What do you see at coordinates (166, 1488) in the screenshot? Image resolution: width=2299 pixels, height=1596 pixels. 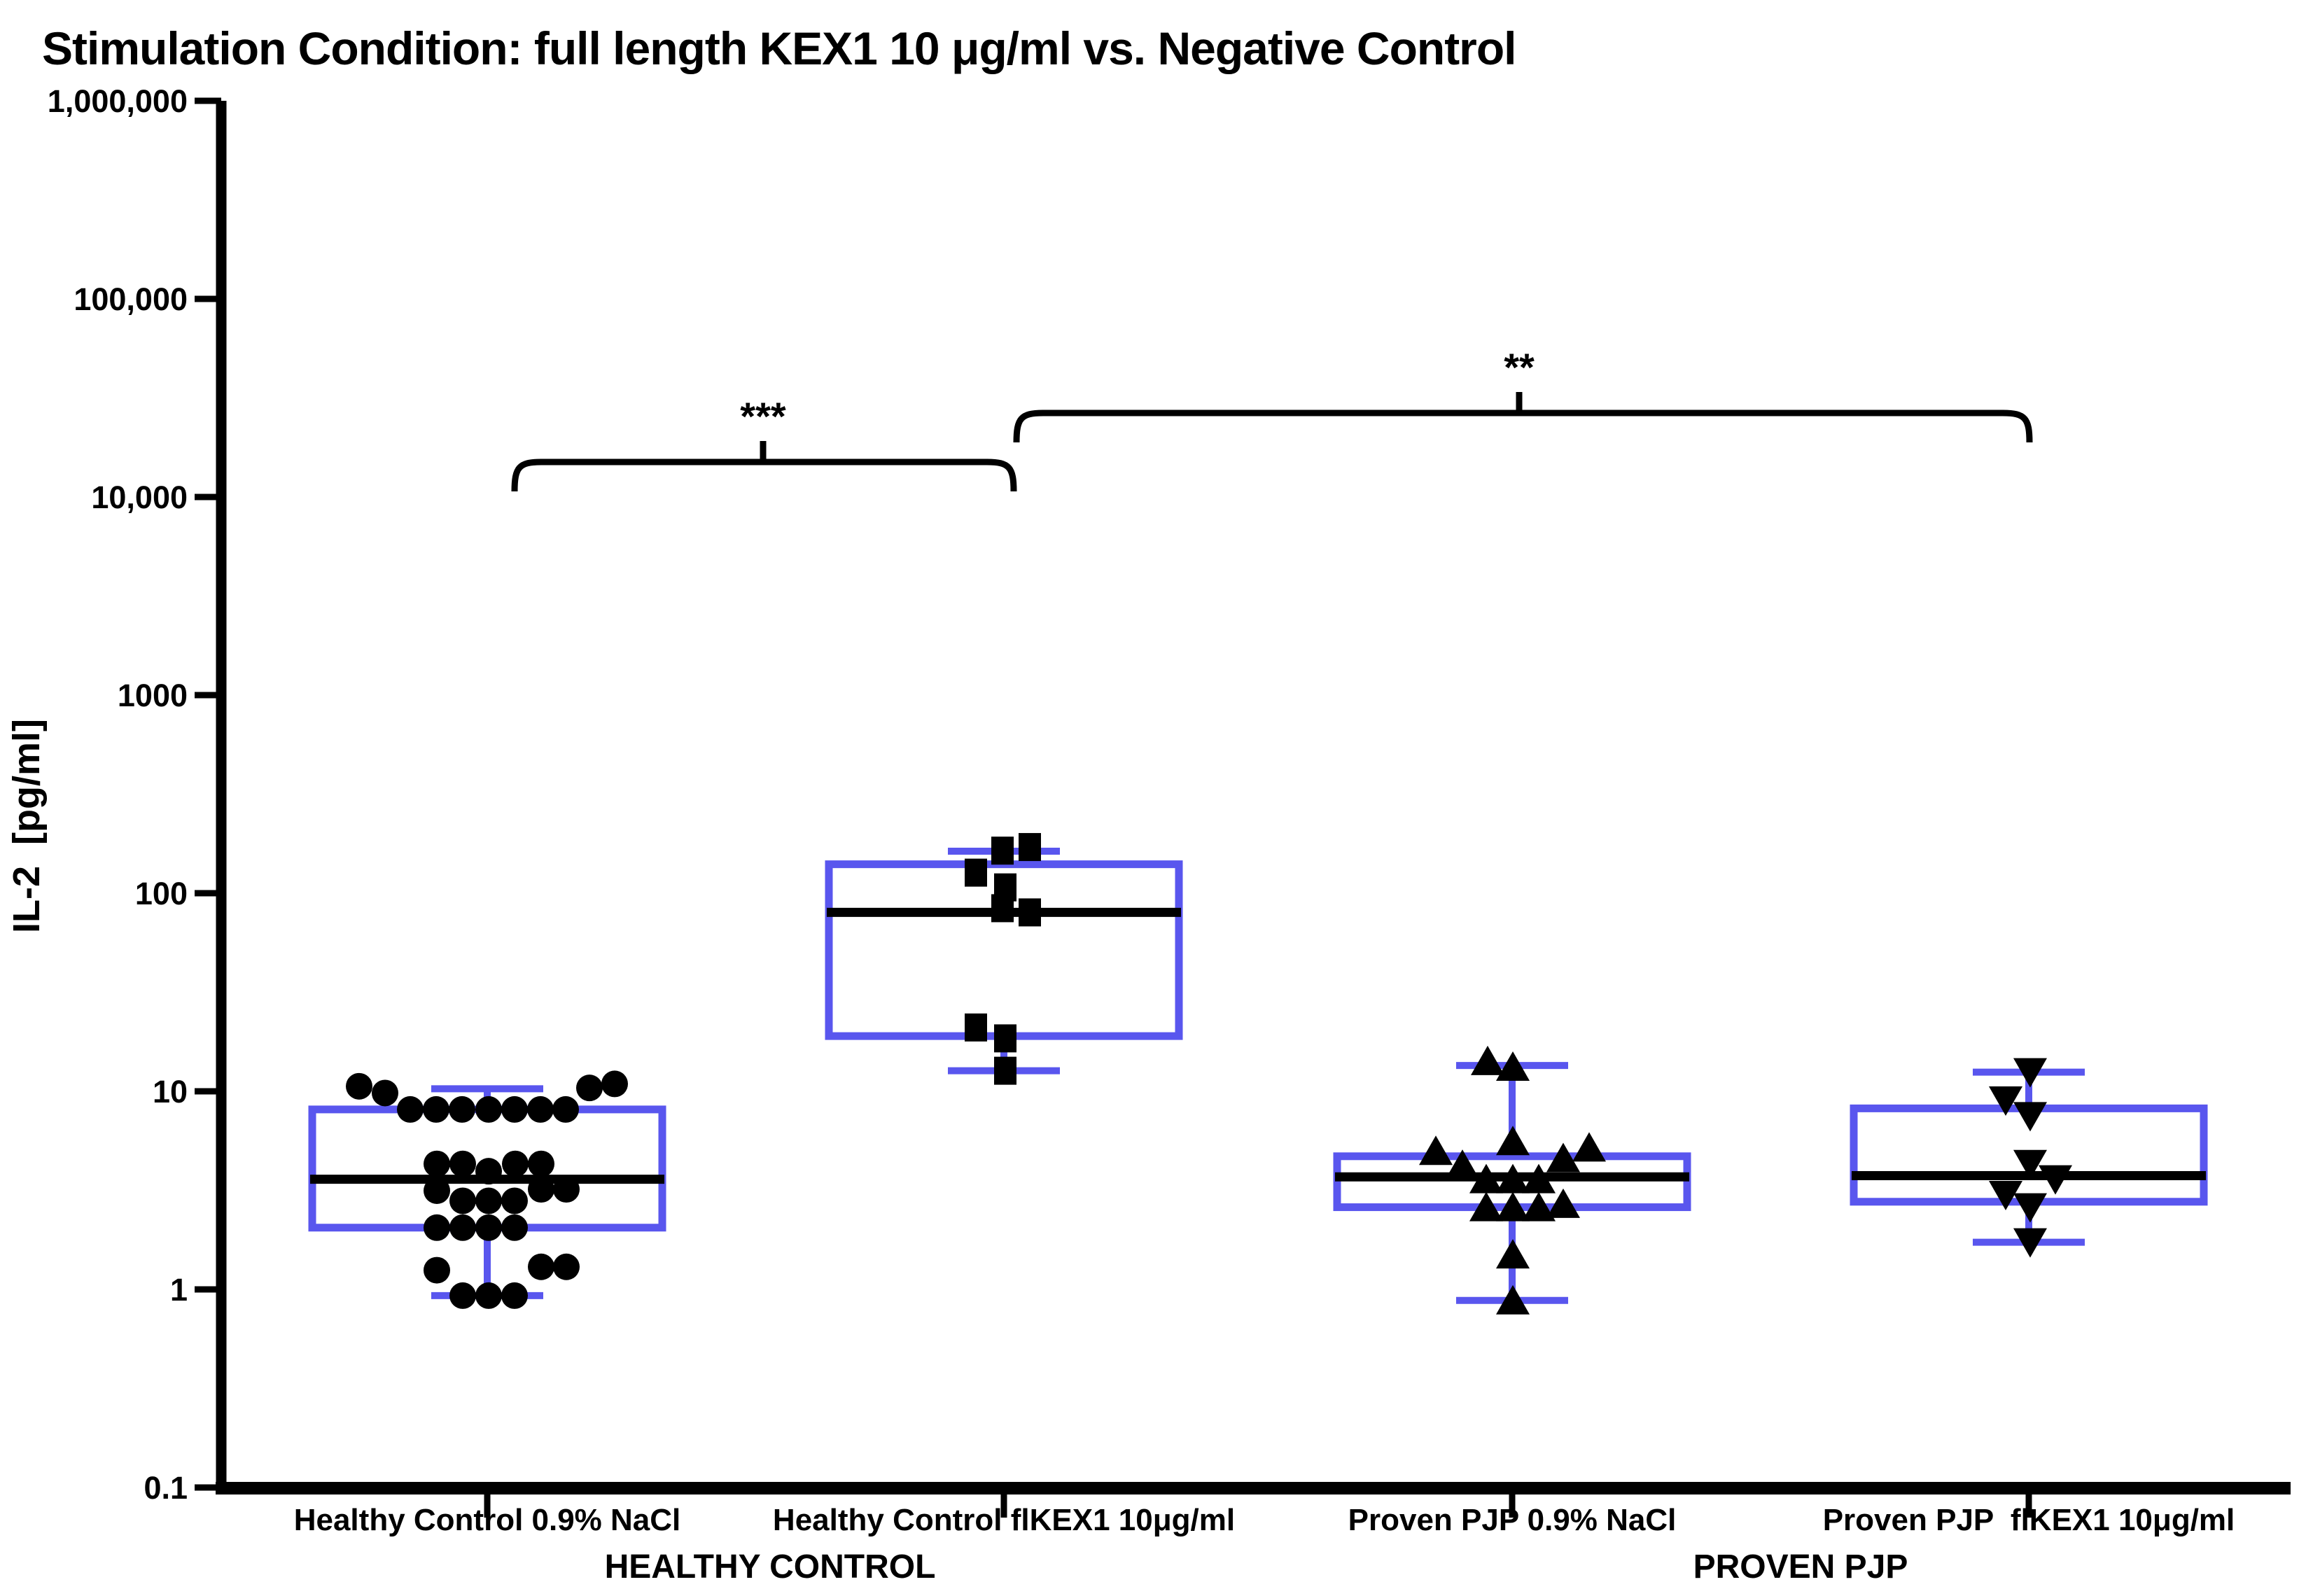 I see `y-tick-label-7: 0.1` at bounding box center [166, 1488].